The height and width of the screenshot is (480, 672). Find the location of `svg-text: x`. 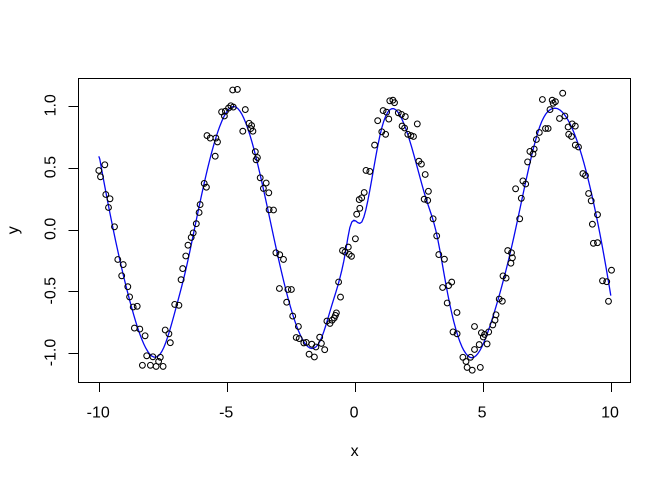

svg-text: x is located at coordinates (355, 451).